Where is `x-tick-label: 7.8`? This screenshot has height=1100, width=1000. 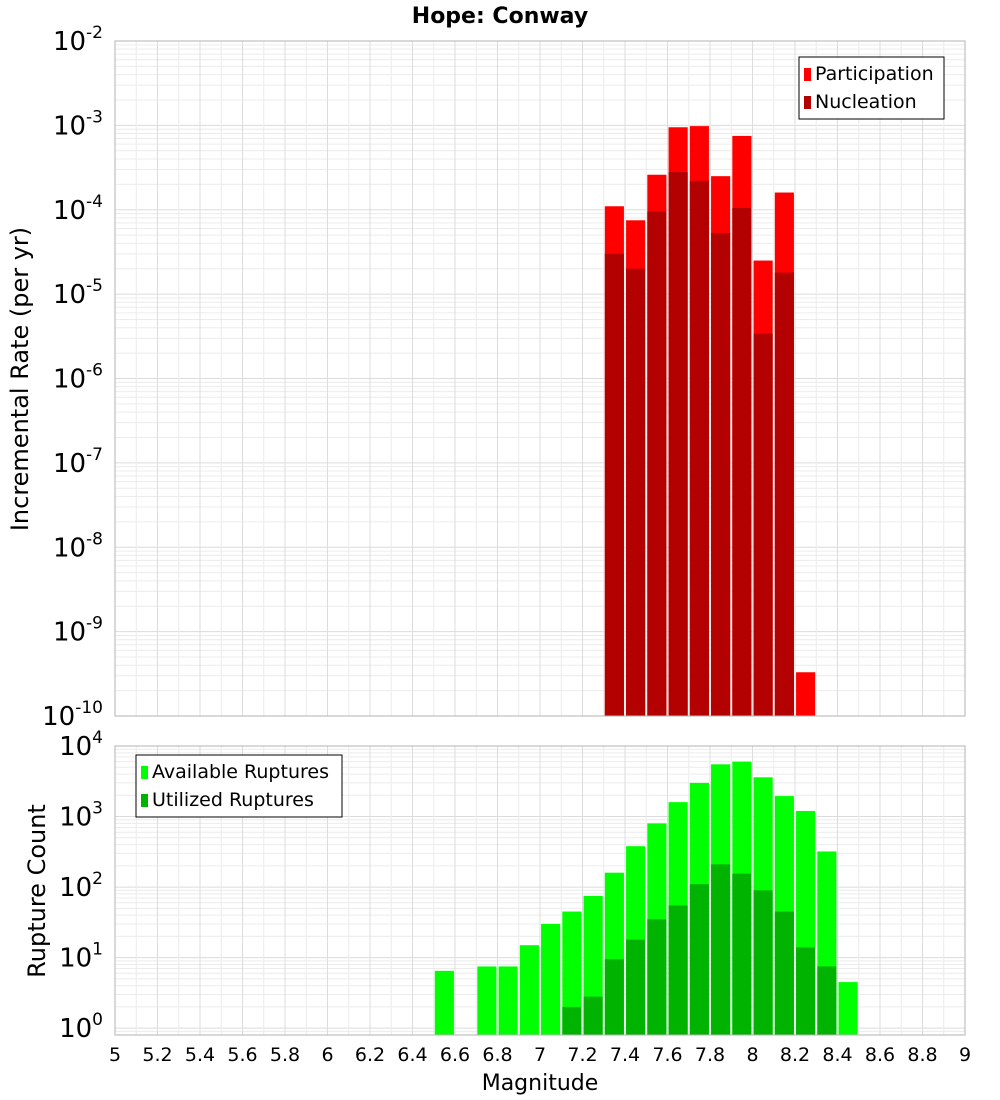
x-tick-label: 7.8 is located at coordinates (710, 1055).